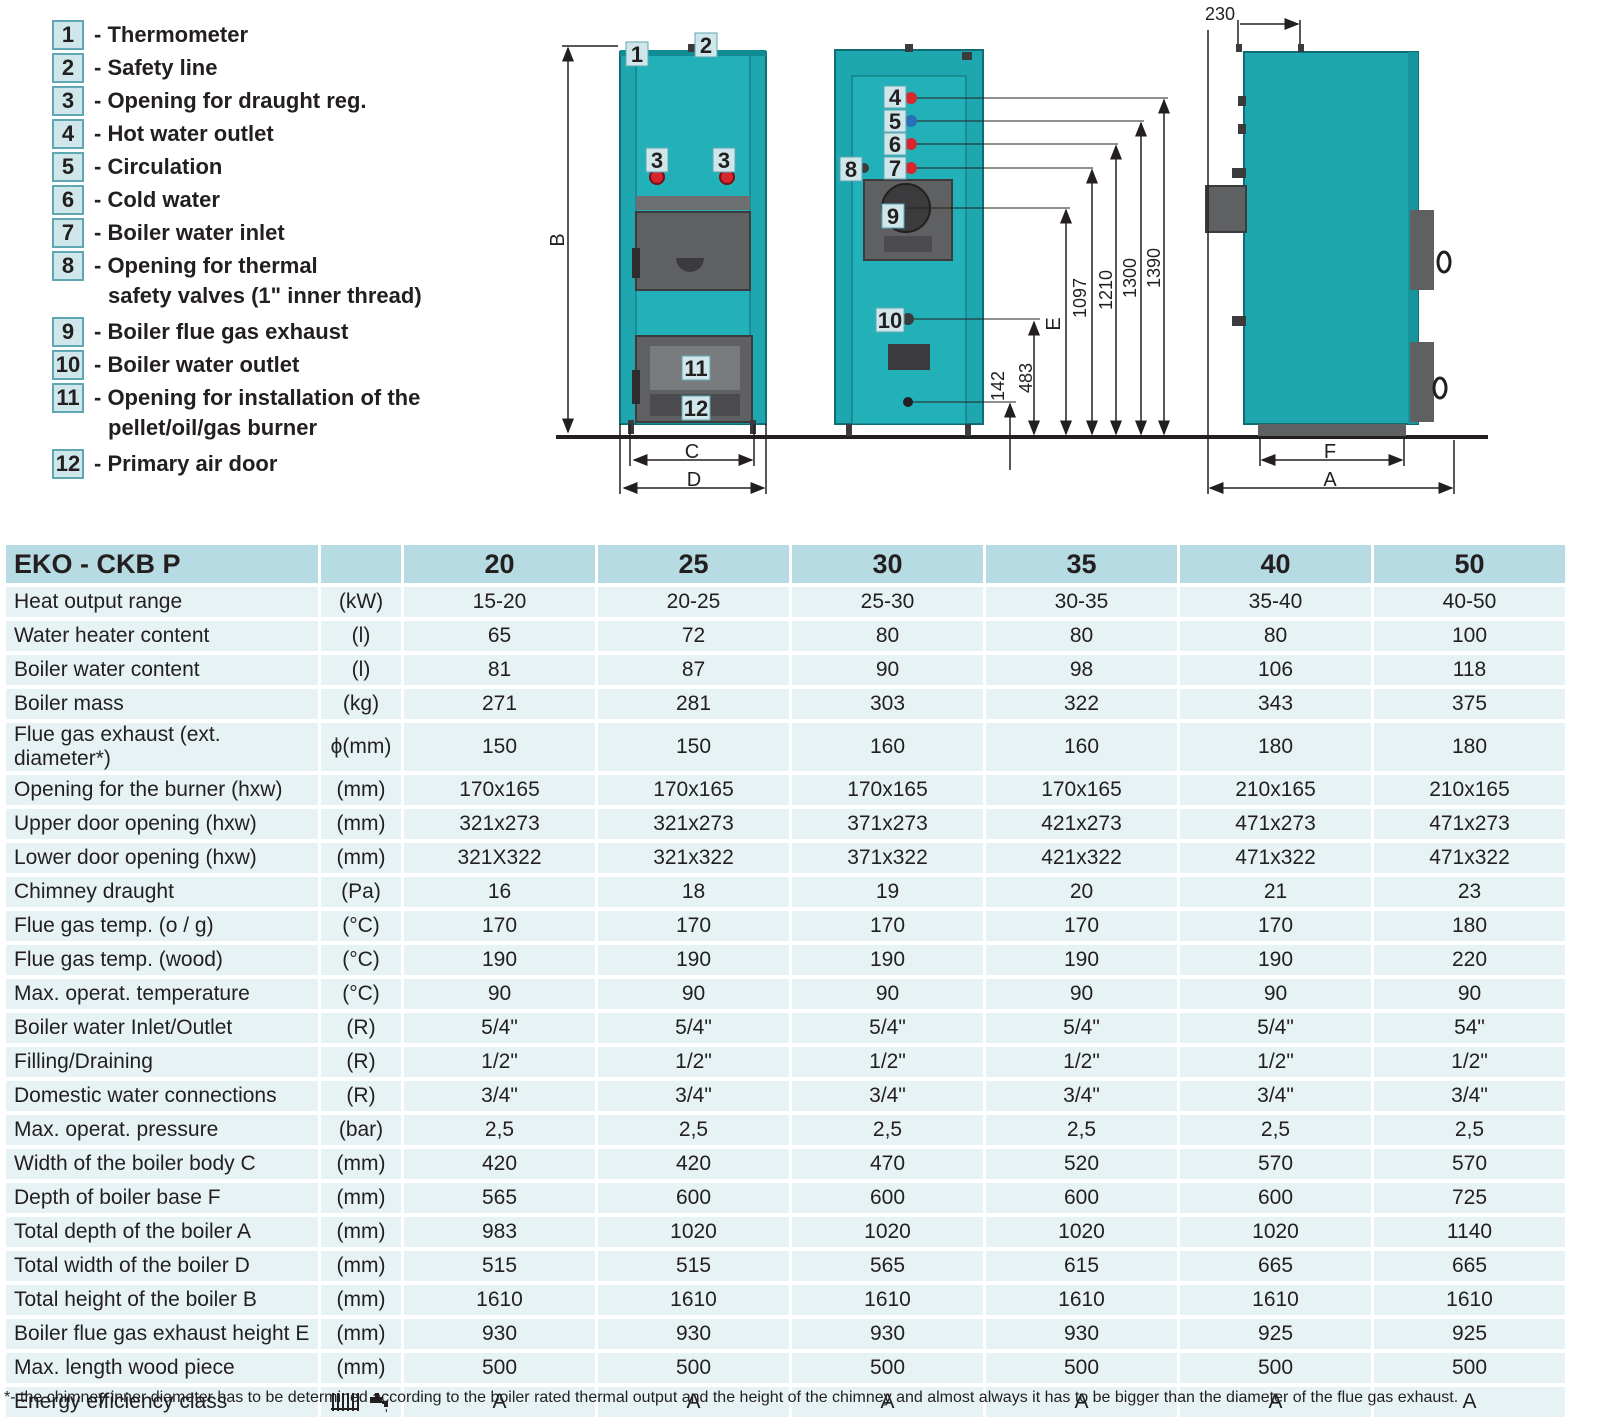  I want to click on row-label: Domestic water connections, so click(162, 1096).